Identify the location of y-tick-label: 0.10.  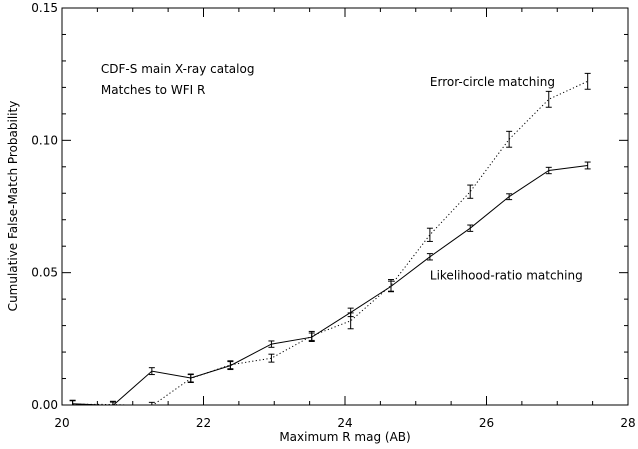
(44, 140).